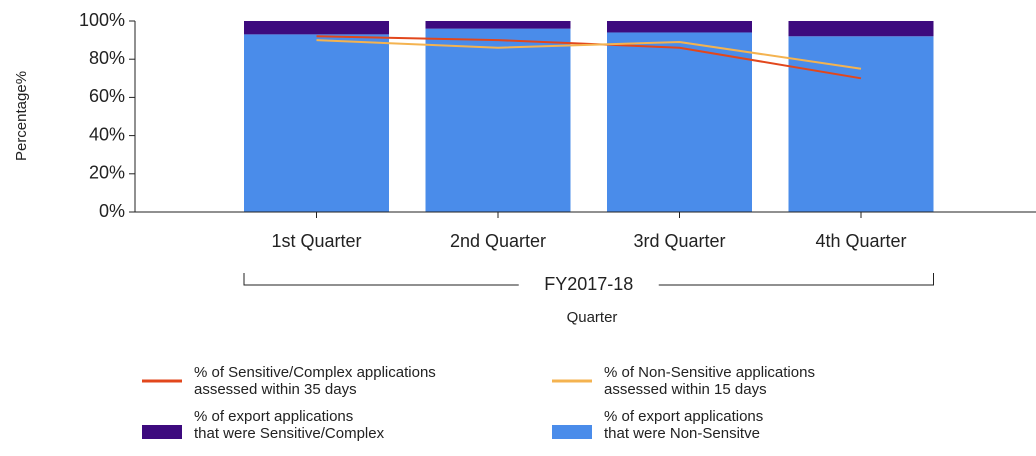 Image resolution: width=1036 pixels, height=456 pixels. Describe the element at coordinates (102, 20) in the screenshot. I see `y-tick-label: 100%` at that location.